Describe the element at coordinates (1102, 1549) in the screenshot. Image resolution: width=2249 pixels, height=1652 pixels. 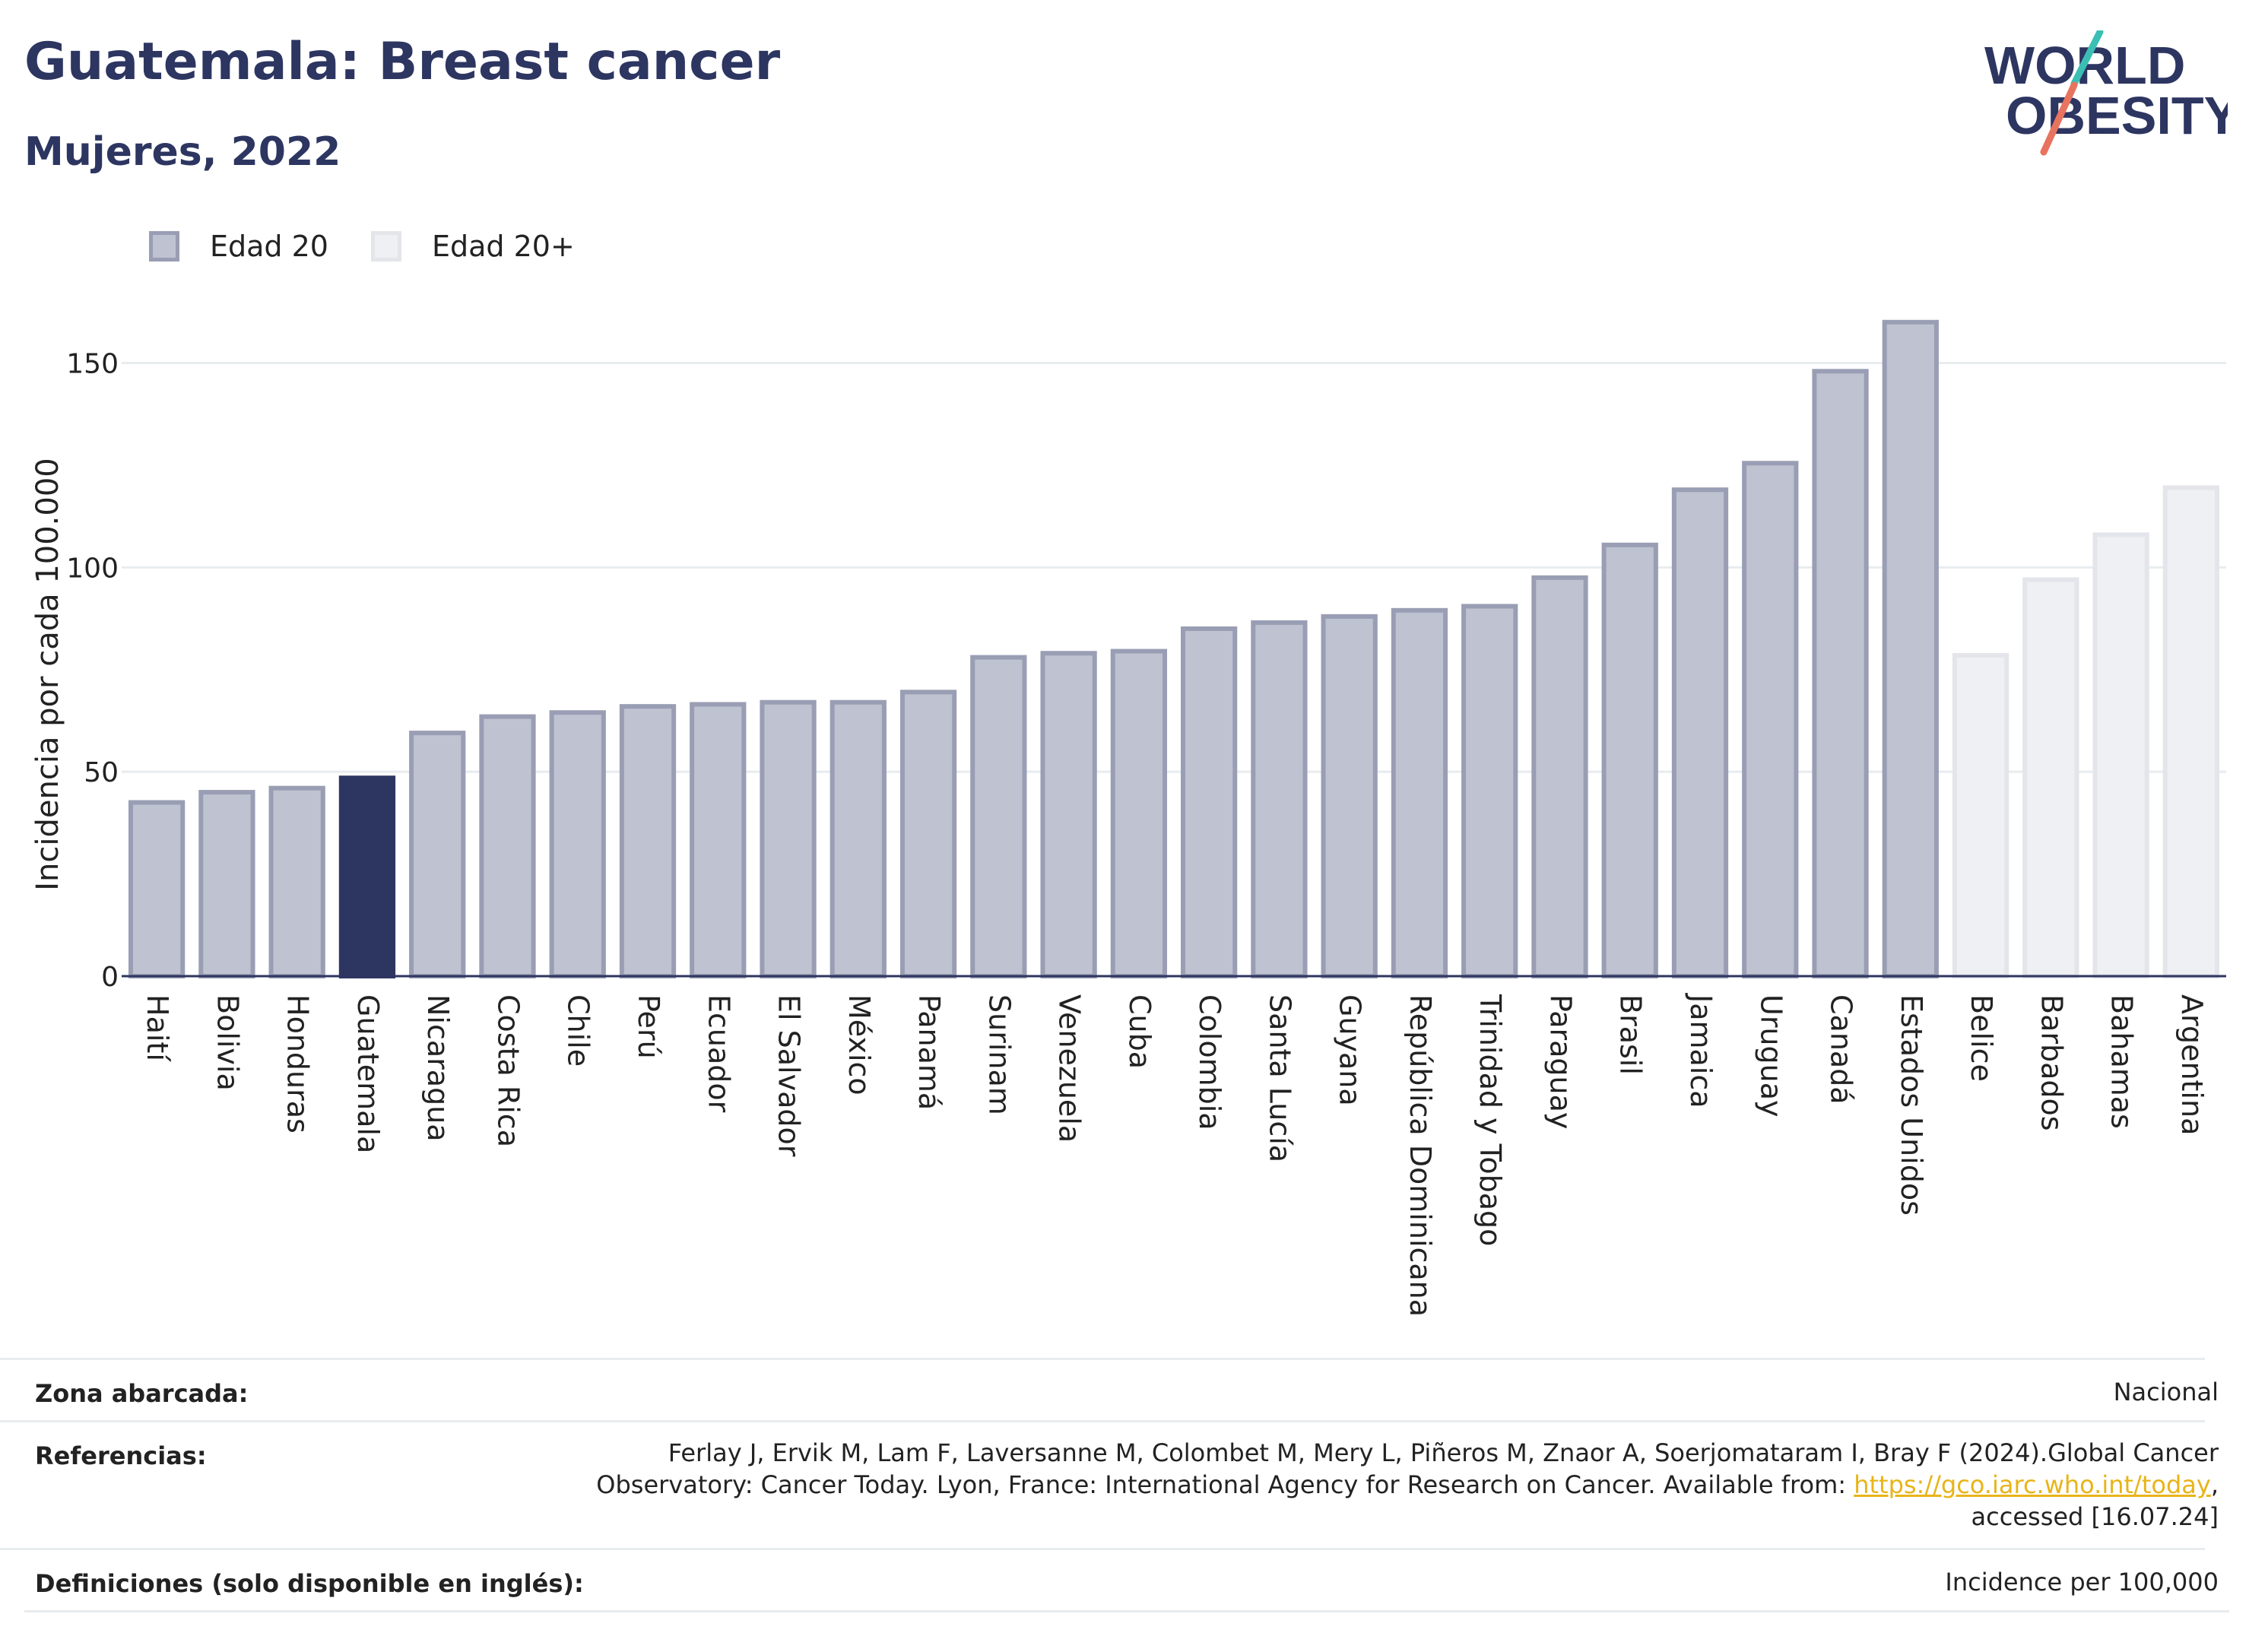
I see `meta-divider-definitions` at that location.